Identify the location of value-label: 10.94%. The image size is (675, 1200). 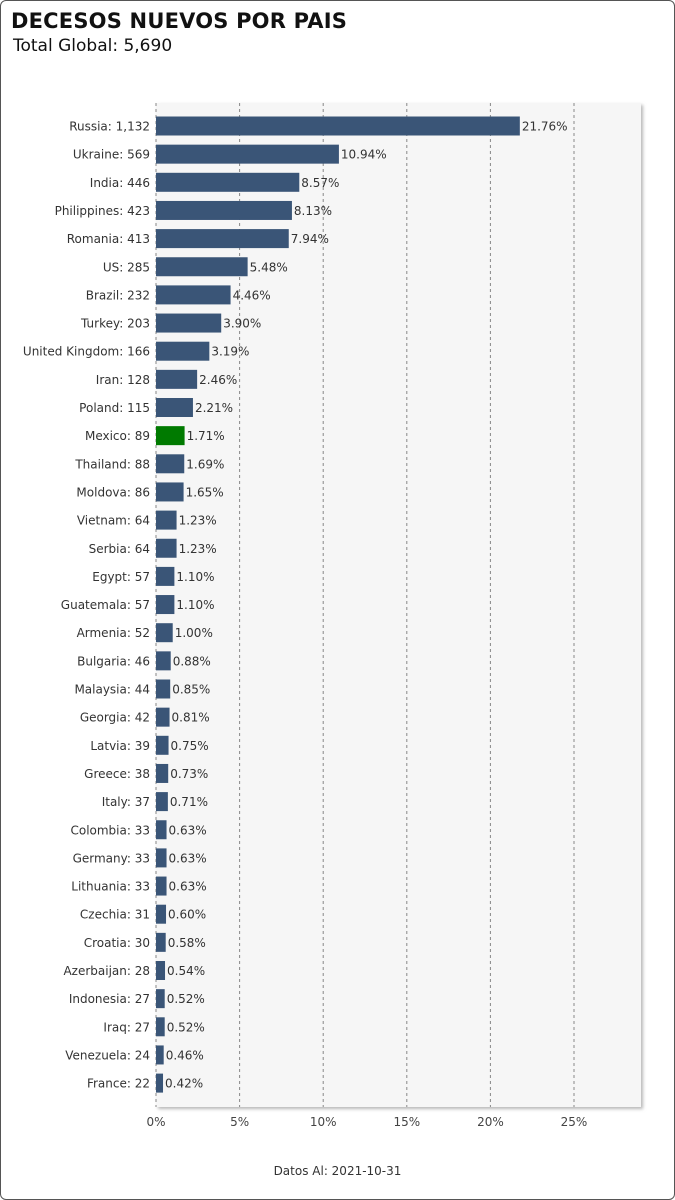
(364, 155).